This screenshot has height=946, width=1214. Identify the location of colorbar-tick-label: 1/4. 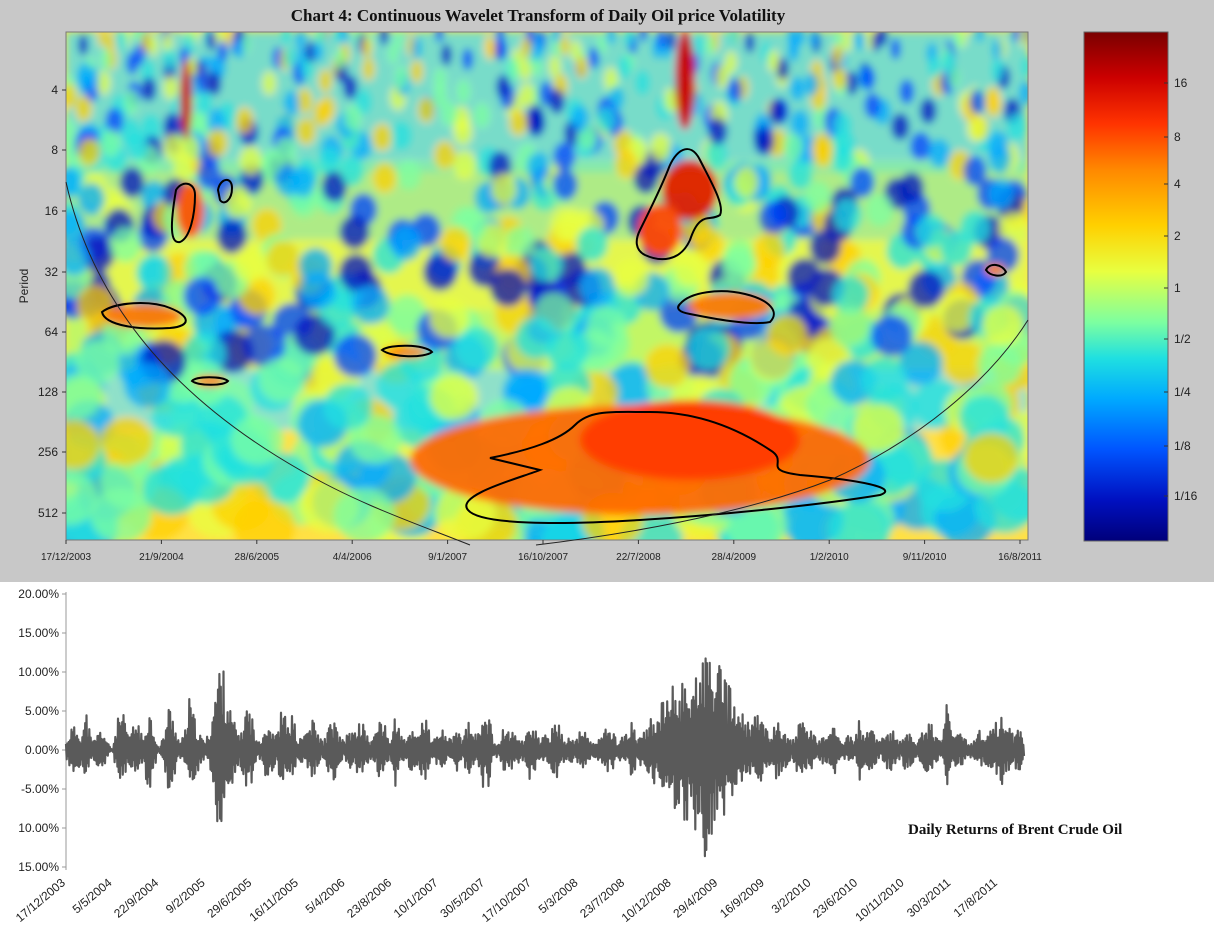
(1182, 392).